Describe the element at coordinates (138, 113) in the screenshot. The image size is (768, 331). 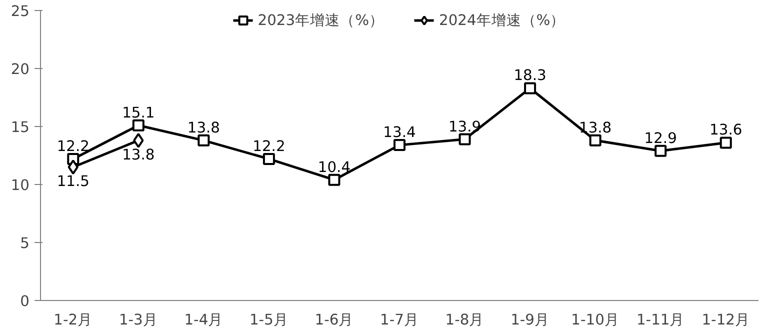
I see `data-label: 15.1` at that location.